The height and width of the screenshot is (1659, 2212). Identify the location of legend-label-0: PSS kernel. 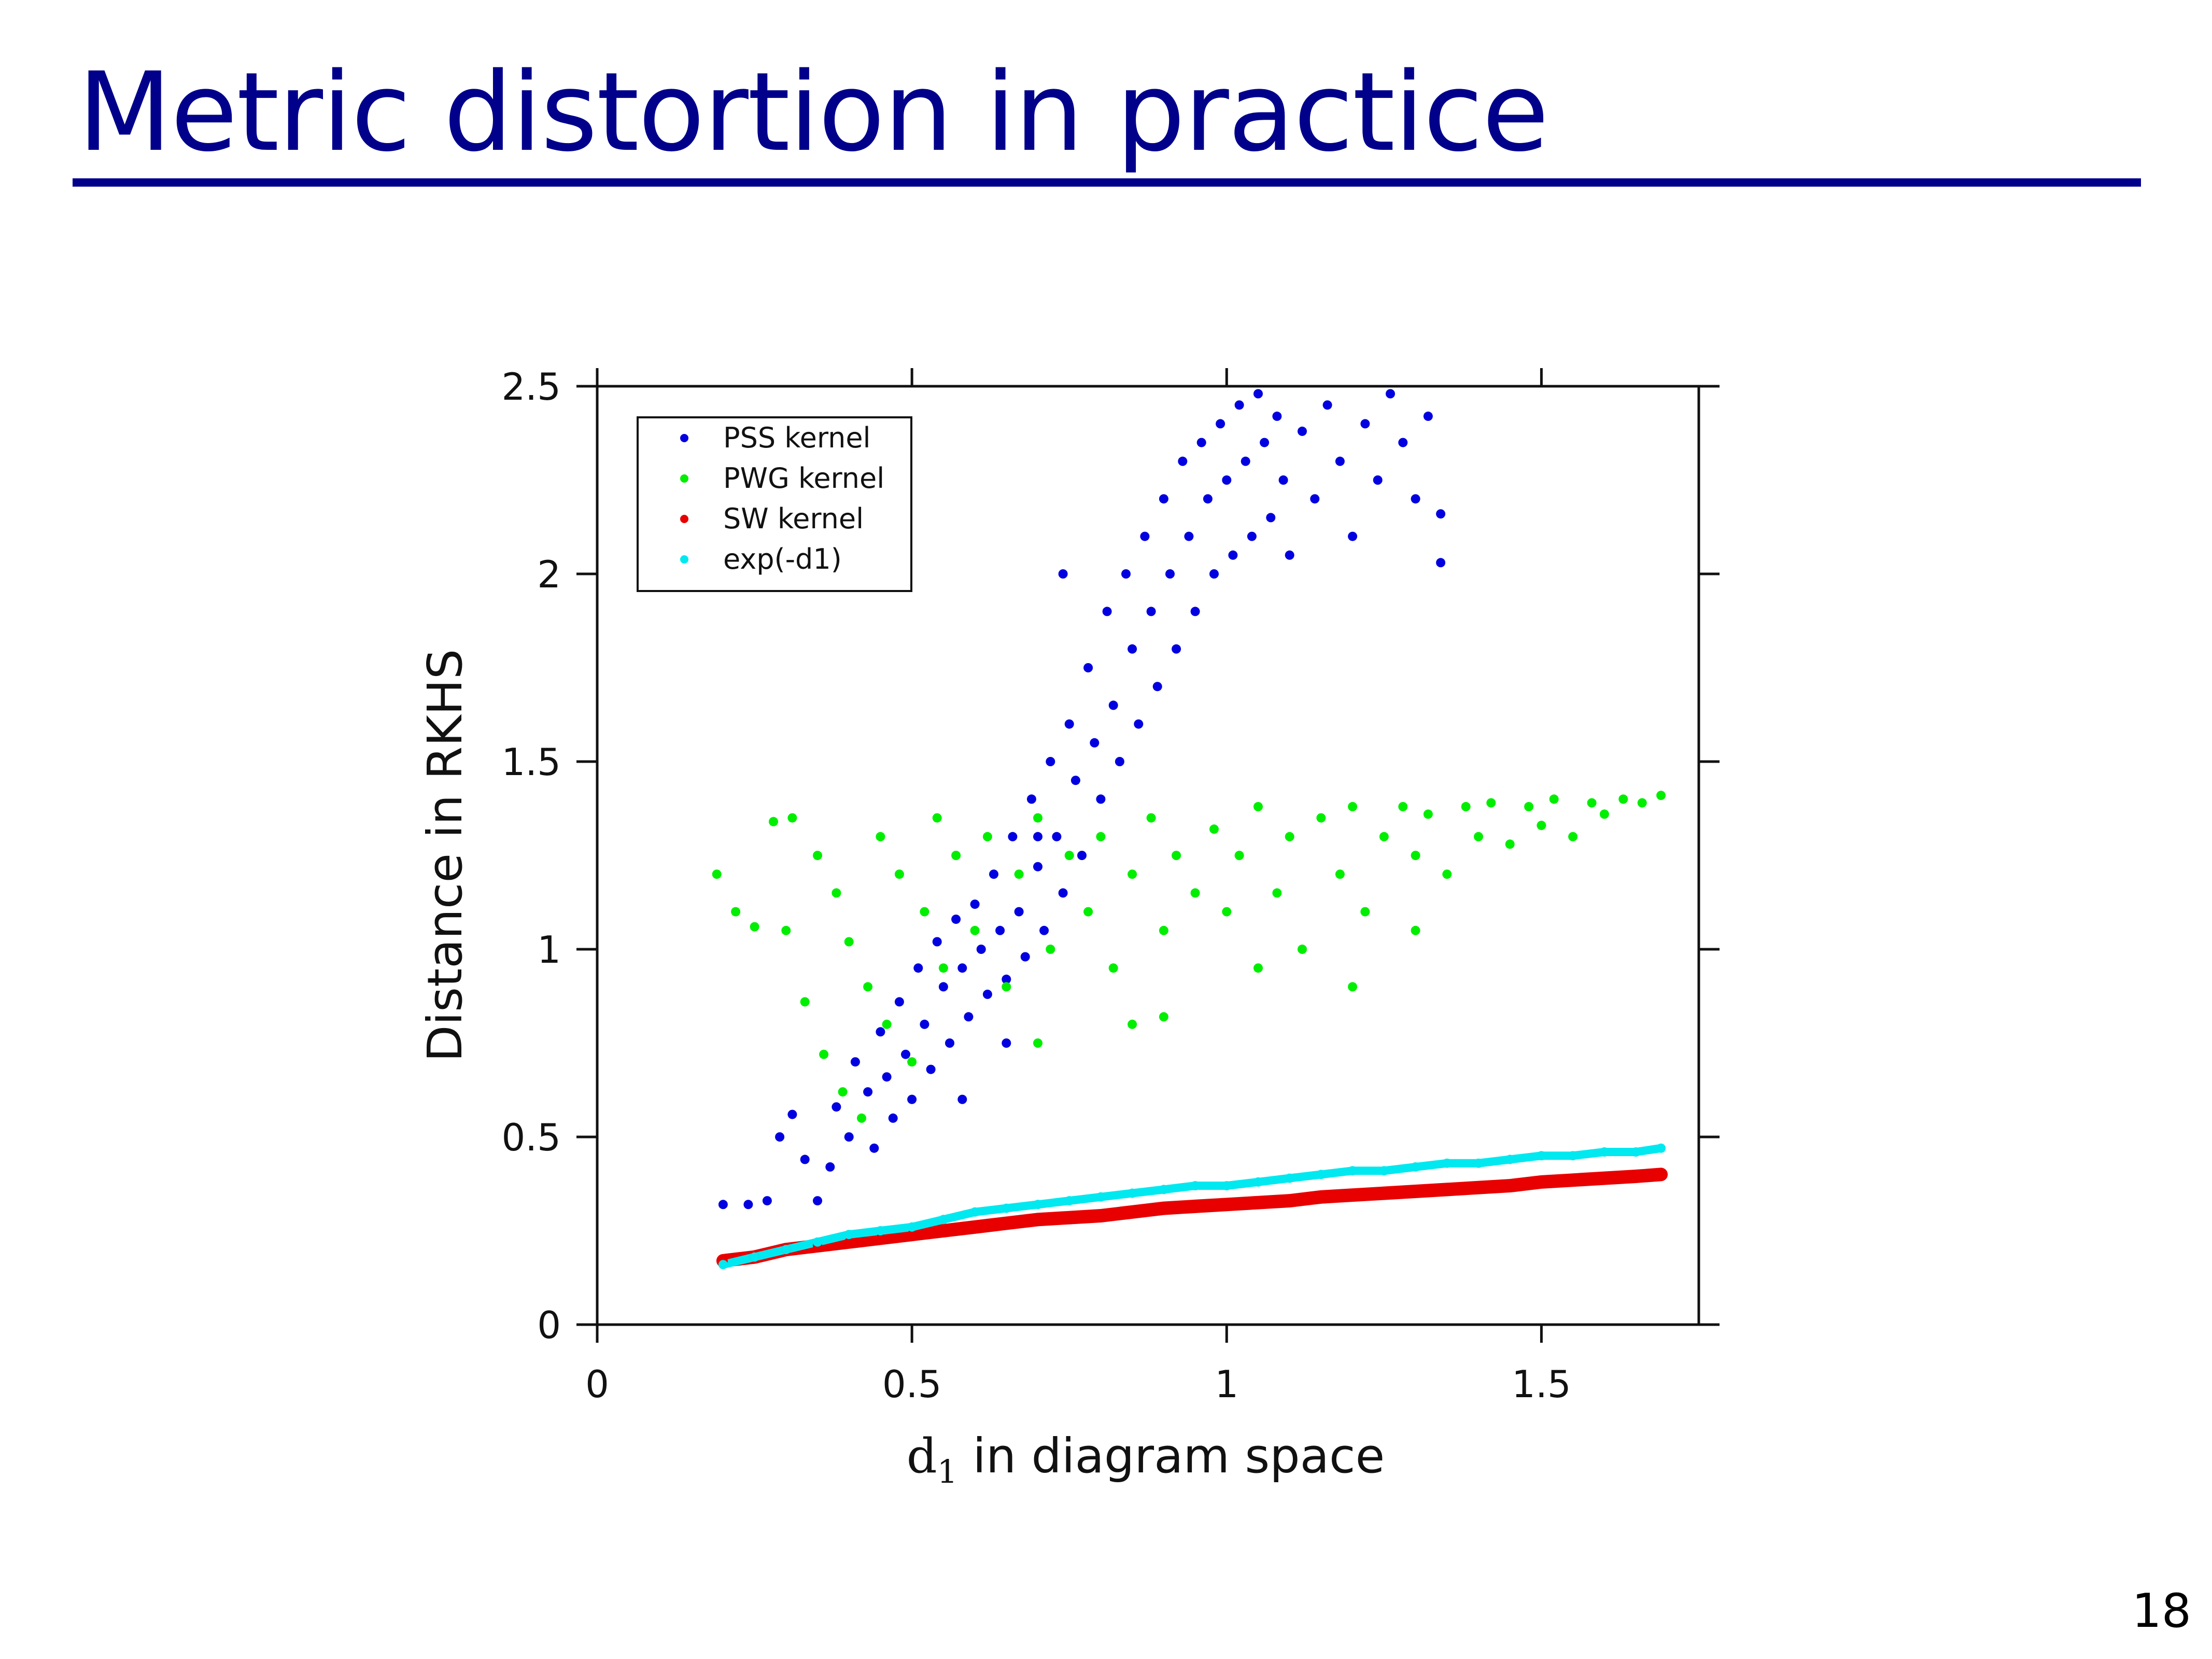
(797, 437).